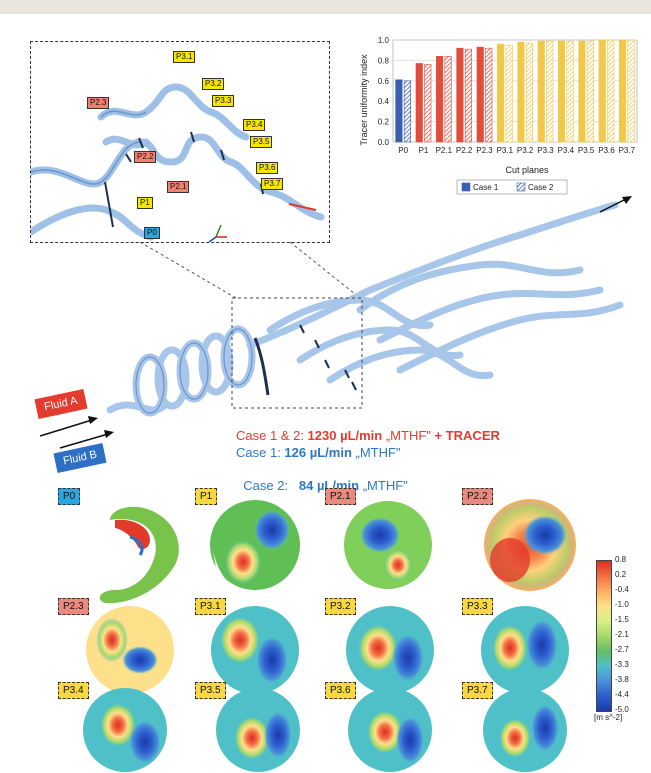 The width and height of the screenshot is (651, 773). I want to click on chart-y-ticks: 0.0 0.2 0.4 0.6 0.8 1.0, so click(384, 91).